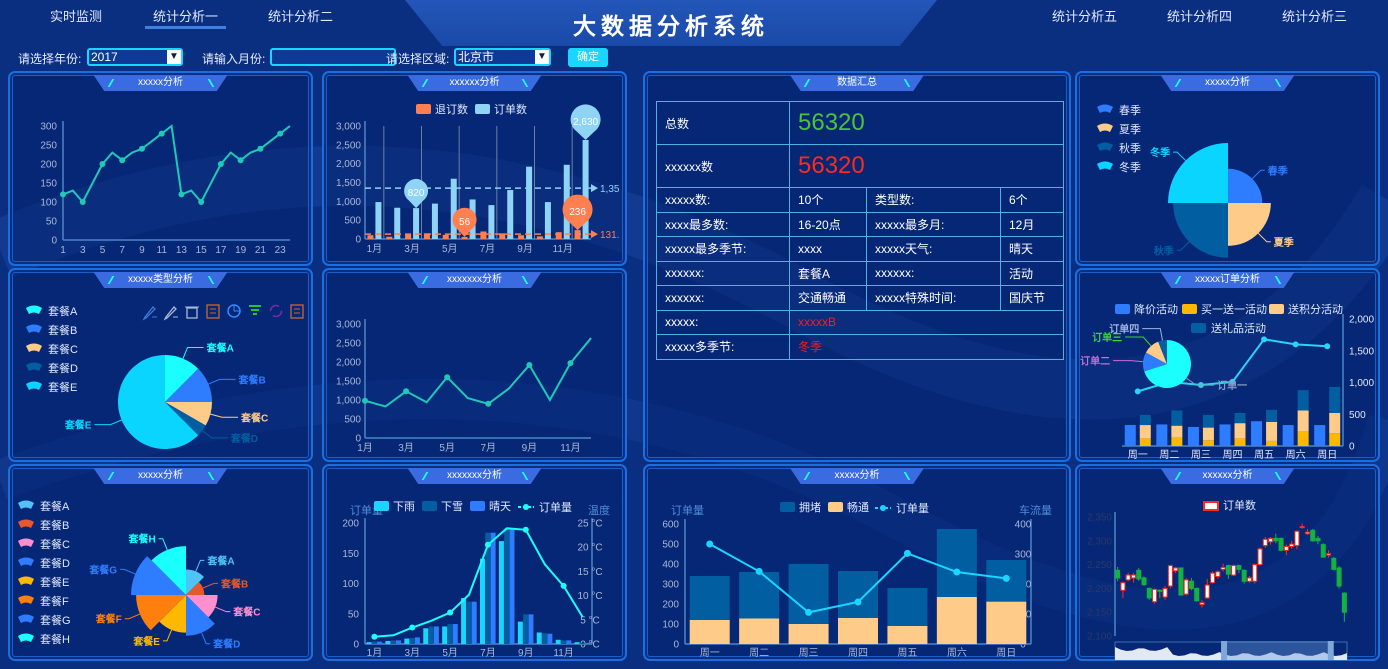  Describe the element at coordinates (451, 109) in the screenshot. I see `legend-label: 退订数` at that location.